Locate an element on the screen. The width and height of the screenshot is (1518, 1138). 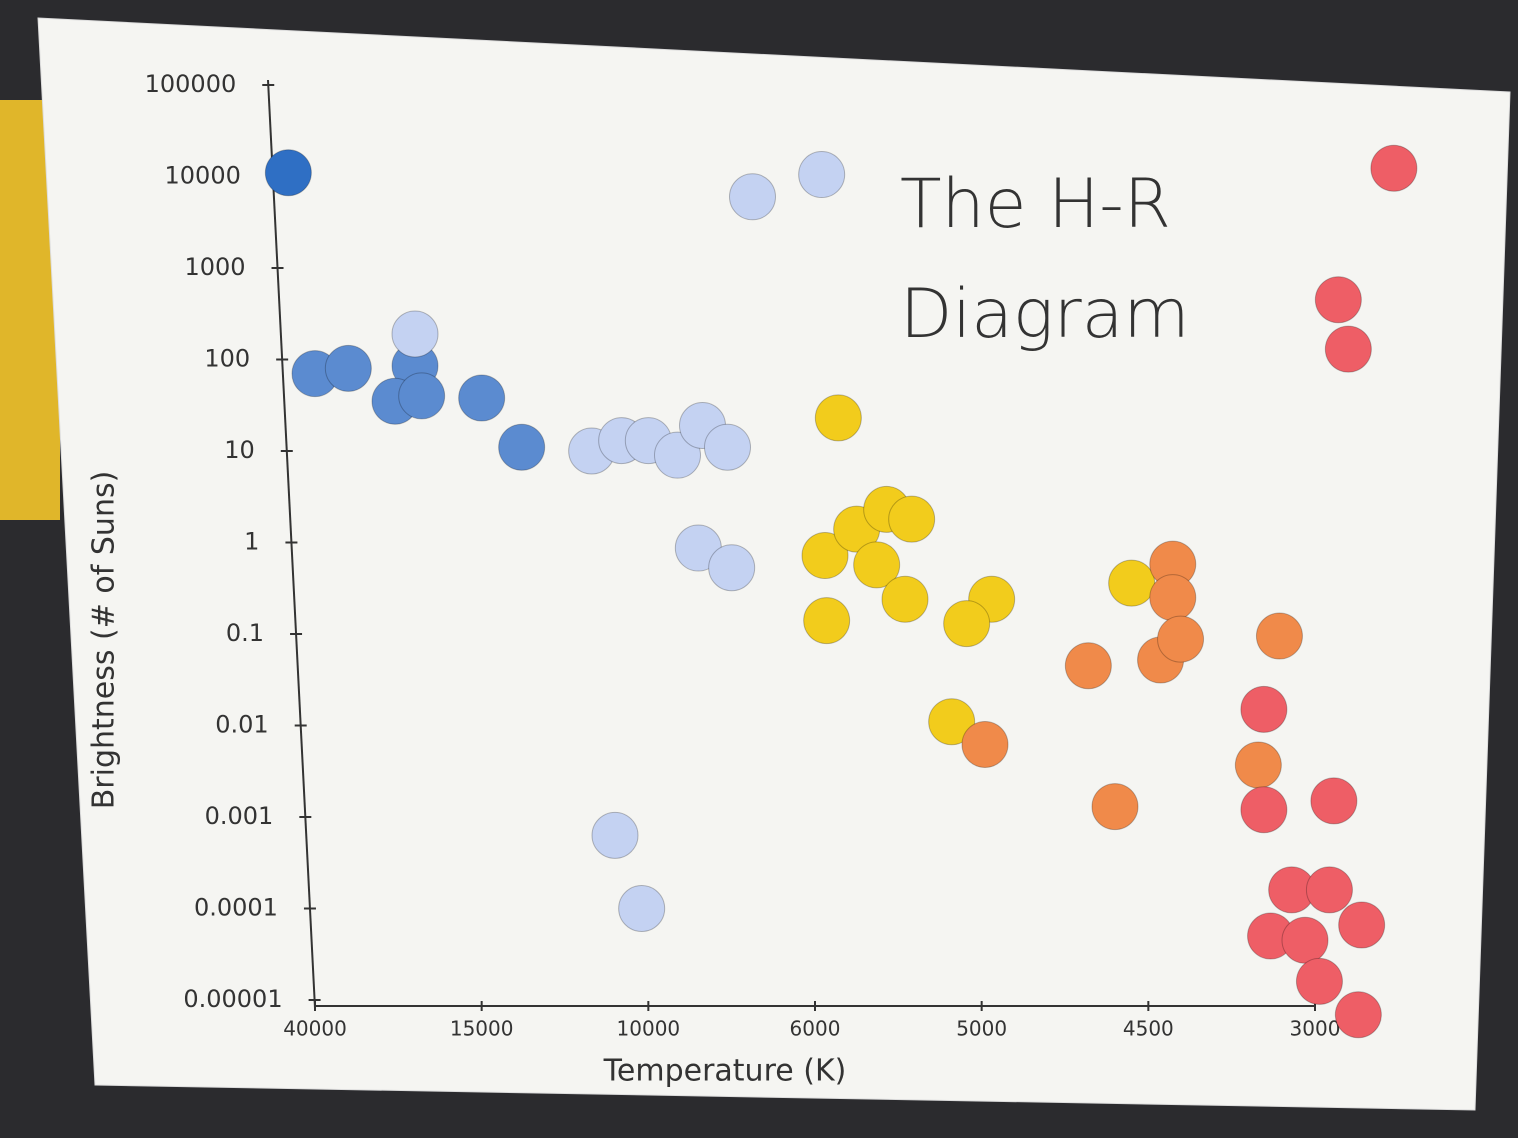
chart-title: The H-R Diagram is located at coordinates (1045, 259).